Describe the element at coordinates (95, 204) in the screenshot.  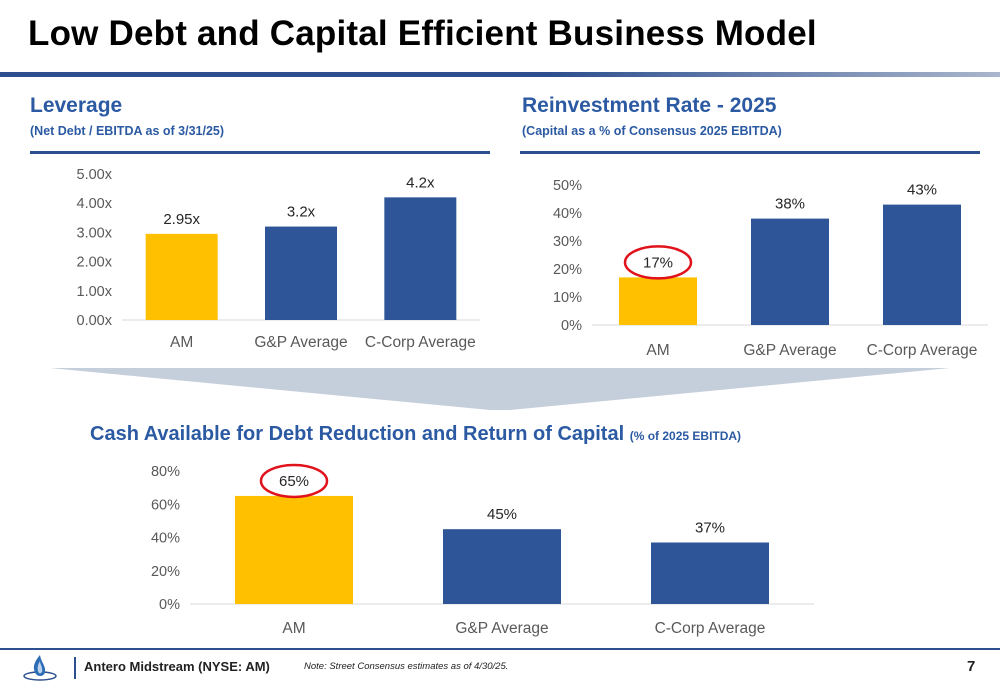
I see `leverage-ytick-label: 4.00x` at that location.